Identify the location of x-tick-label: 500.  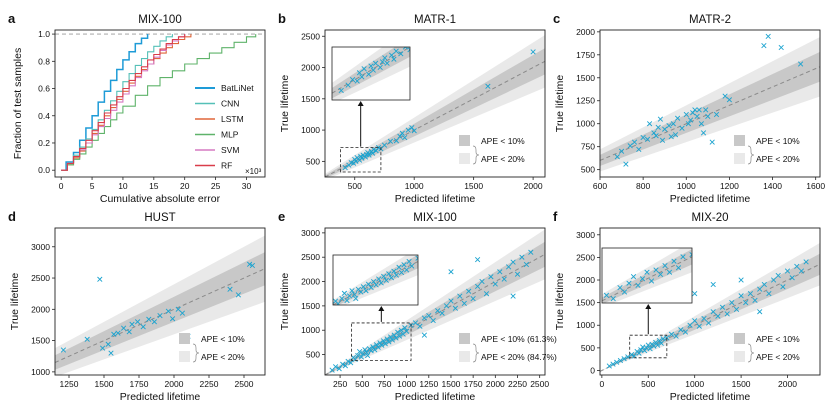
(355, 186).